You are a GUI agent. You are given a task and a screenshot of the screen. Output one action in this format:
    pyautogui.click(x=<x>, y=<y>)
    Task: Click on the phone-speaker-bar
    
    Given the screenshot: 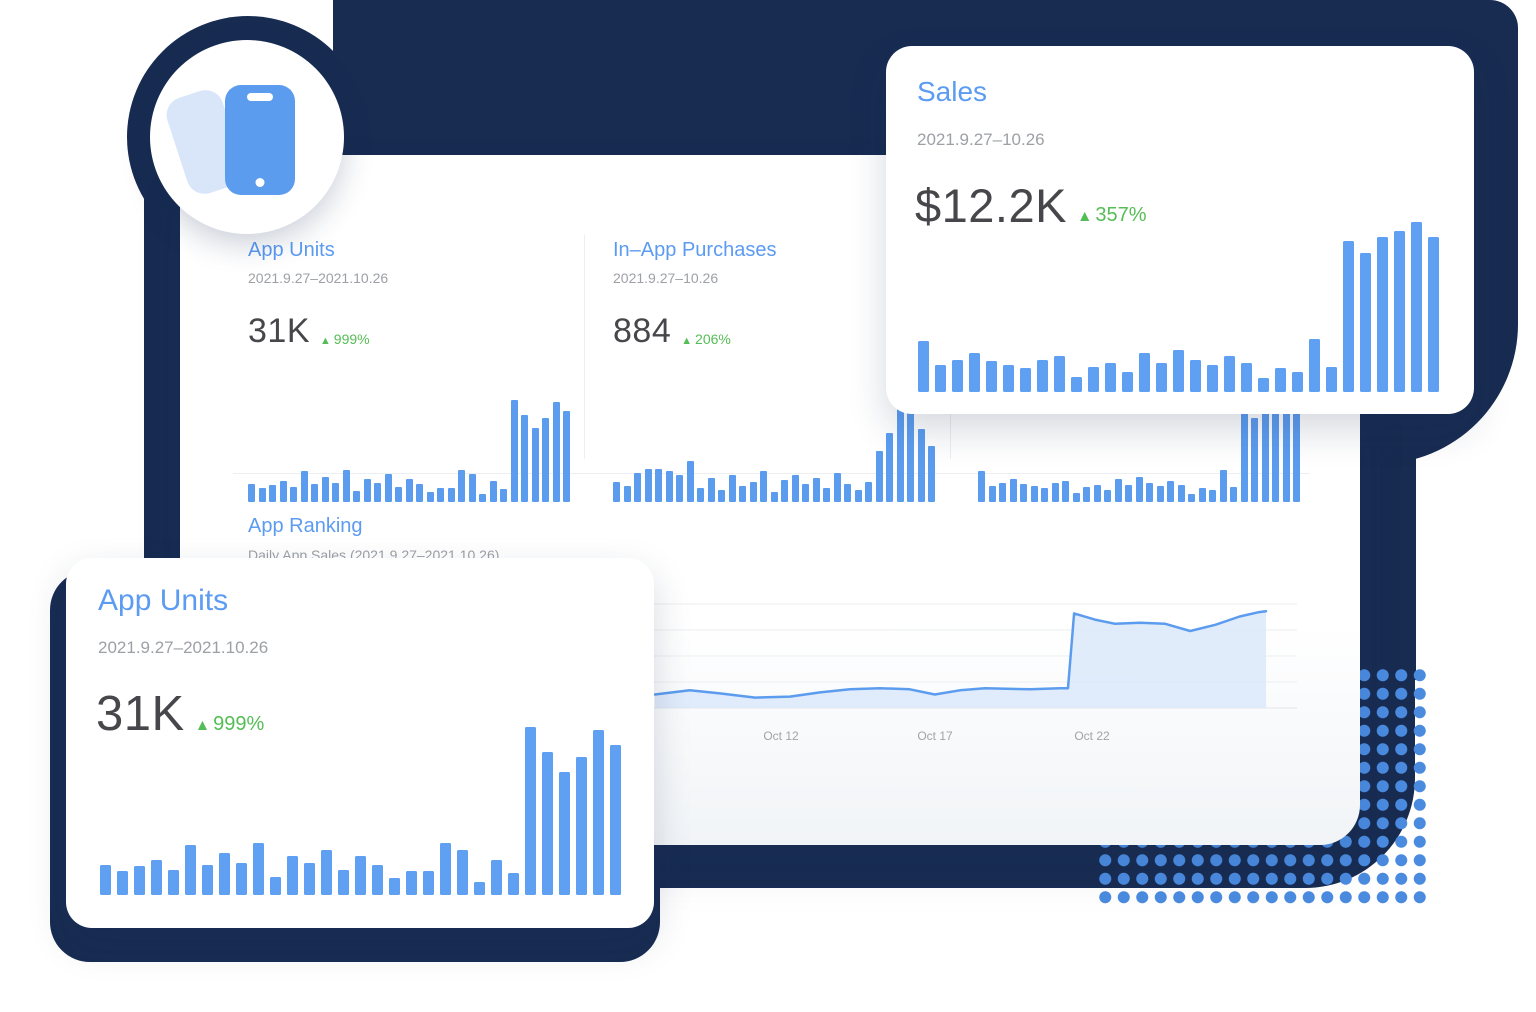 What is the action you would take?
    pyautogui.click(x=260, y=97)
    